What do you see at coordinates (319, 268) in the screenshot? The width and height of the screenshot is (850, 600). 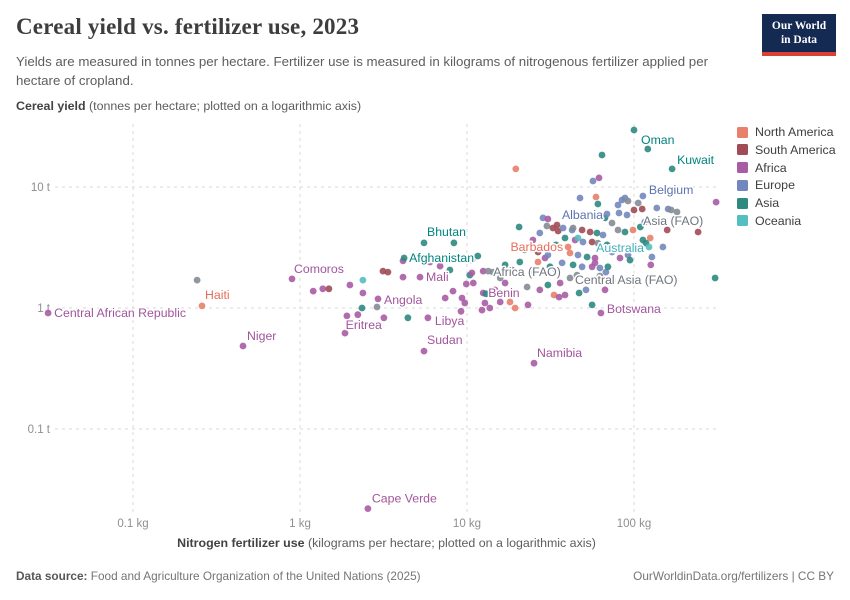 I see `country-label-comoros: Comoros` at bounding box center [319, 268].